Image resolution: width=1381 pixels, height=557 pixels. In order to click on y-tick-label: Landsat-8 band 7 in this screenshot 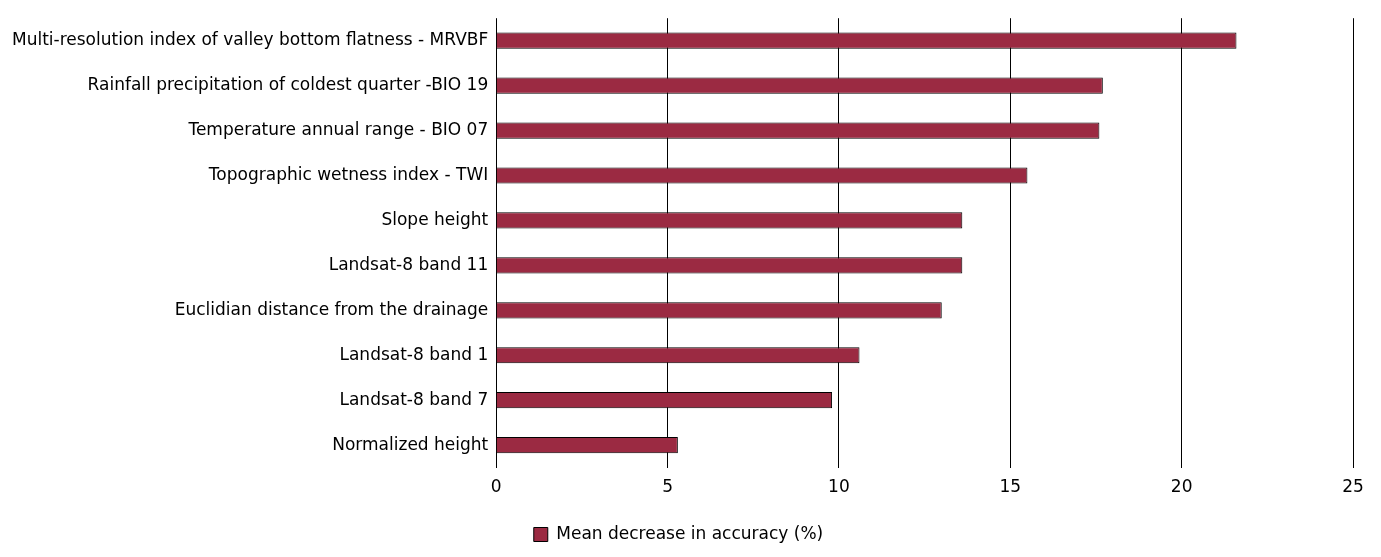, I will do `click(414, 398)`.